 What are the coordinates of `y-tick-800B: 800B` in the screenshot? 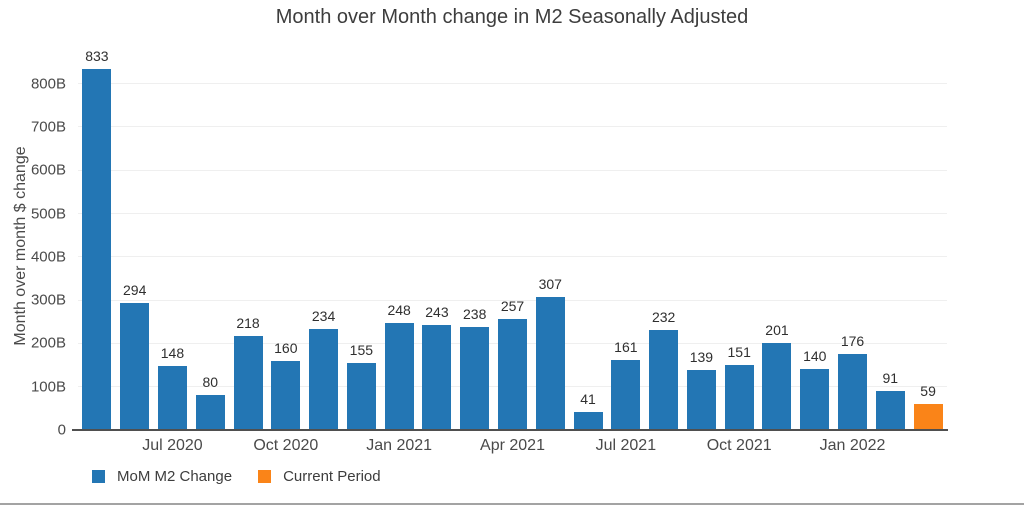 It's located at (48, 84).